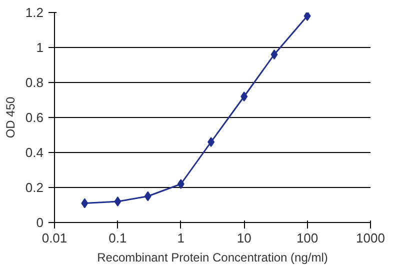 The image size is (400, 267). I want to click on x-tick-label: 100, so click(307, 238).